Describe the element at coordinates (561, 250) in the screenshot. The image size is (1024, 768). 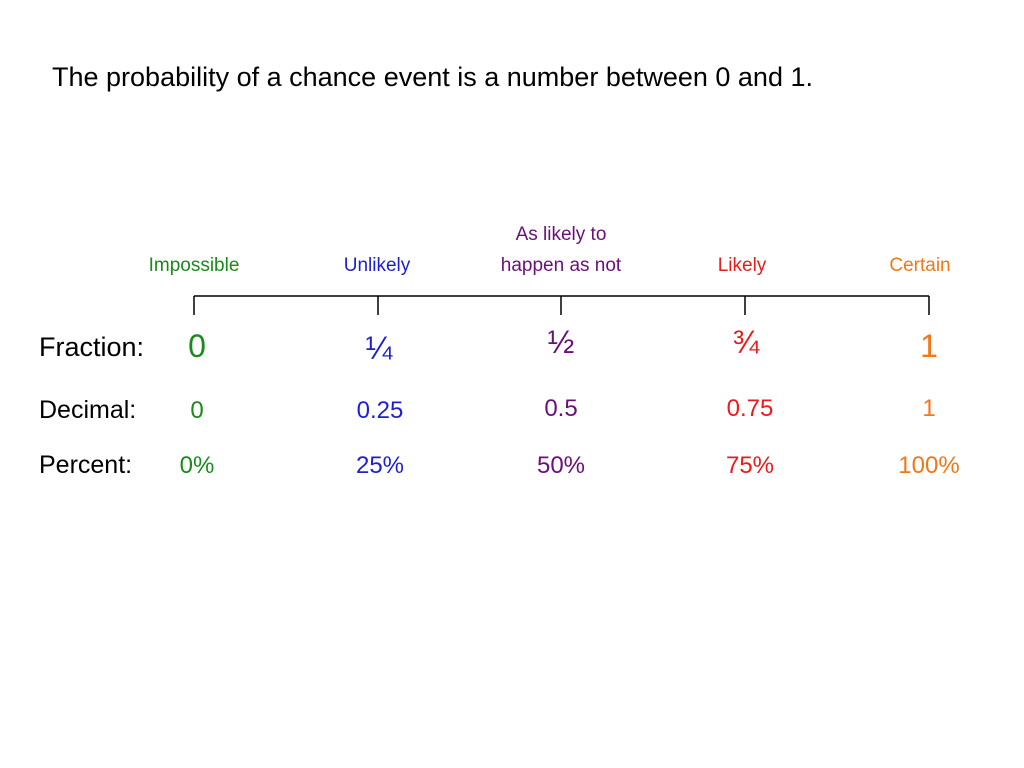
I see `scale-label-as-likely: As likely to happen as not` at that location.